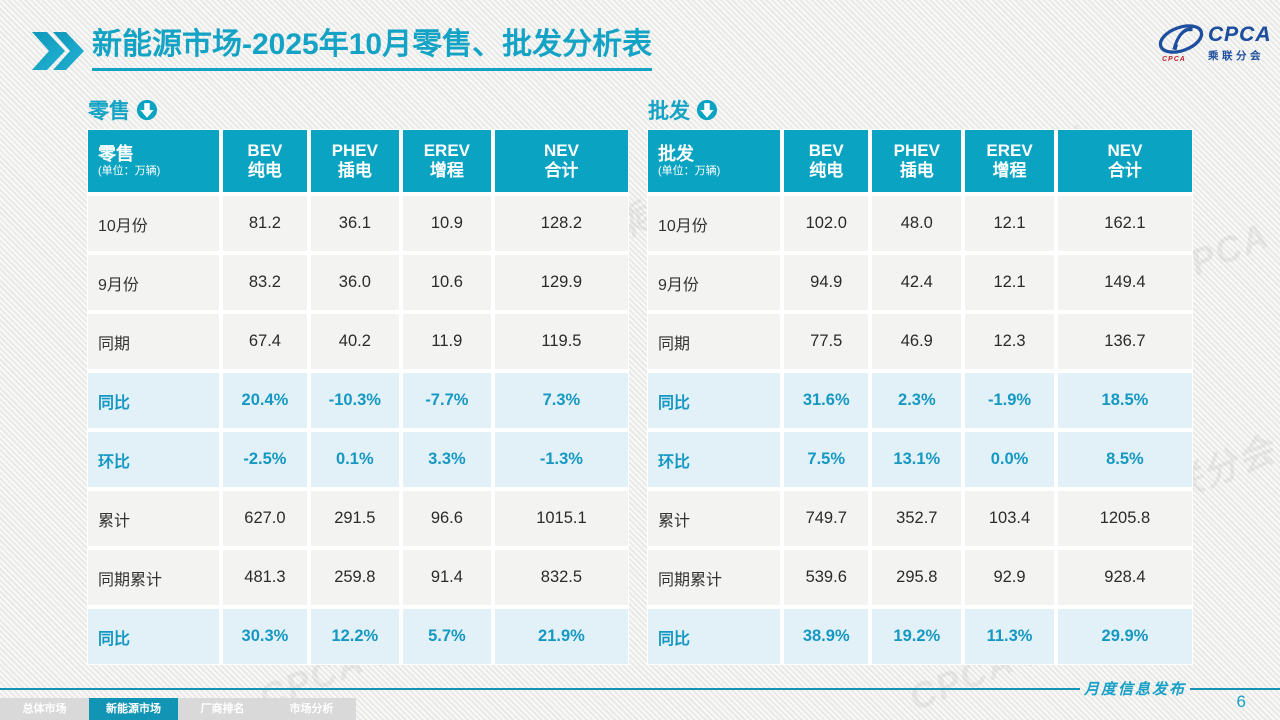  Describe the element at coordinates (446, 518) in the screenshot. I see `cell-value: 96.6` at that location.